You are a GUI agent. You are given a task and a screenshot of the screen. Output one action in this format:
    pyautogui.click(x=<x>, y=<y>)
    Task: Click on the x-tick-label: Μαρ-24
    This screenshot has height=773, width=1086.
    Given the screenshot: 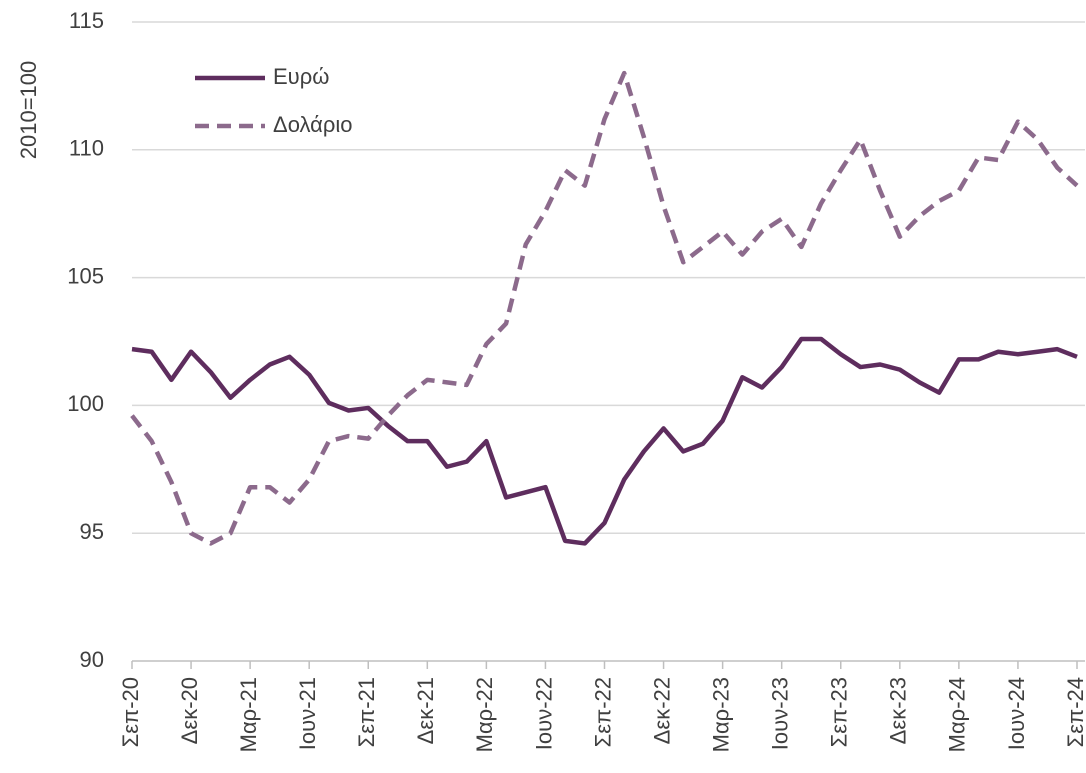 What is the action you would take?
    pyautogui.click(x=957, y=714)
    